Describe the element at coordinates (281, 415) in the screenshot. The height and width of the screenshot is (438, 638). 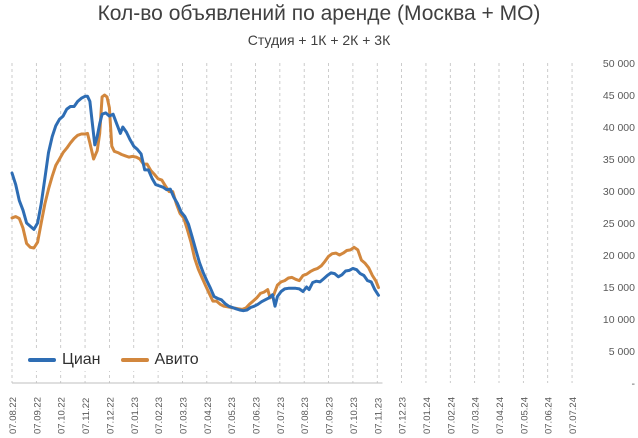
I see `x-tick-label: 07.07.23` at that location.